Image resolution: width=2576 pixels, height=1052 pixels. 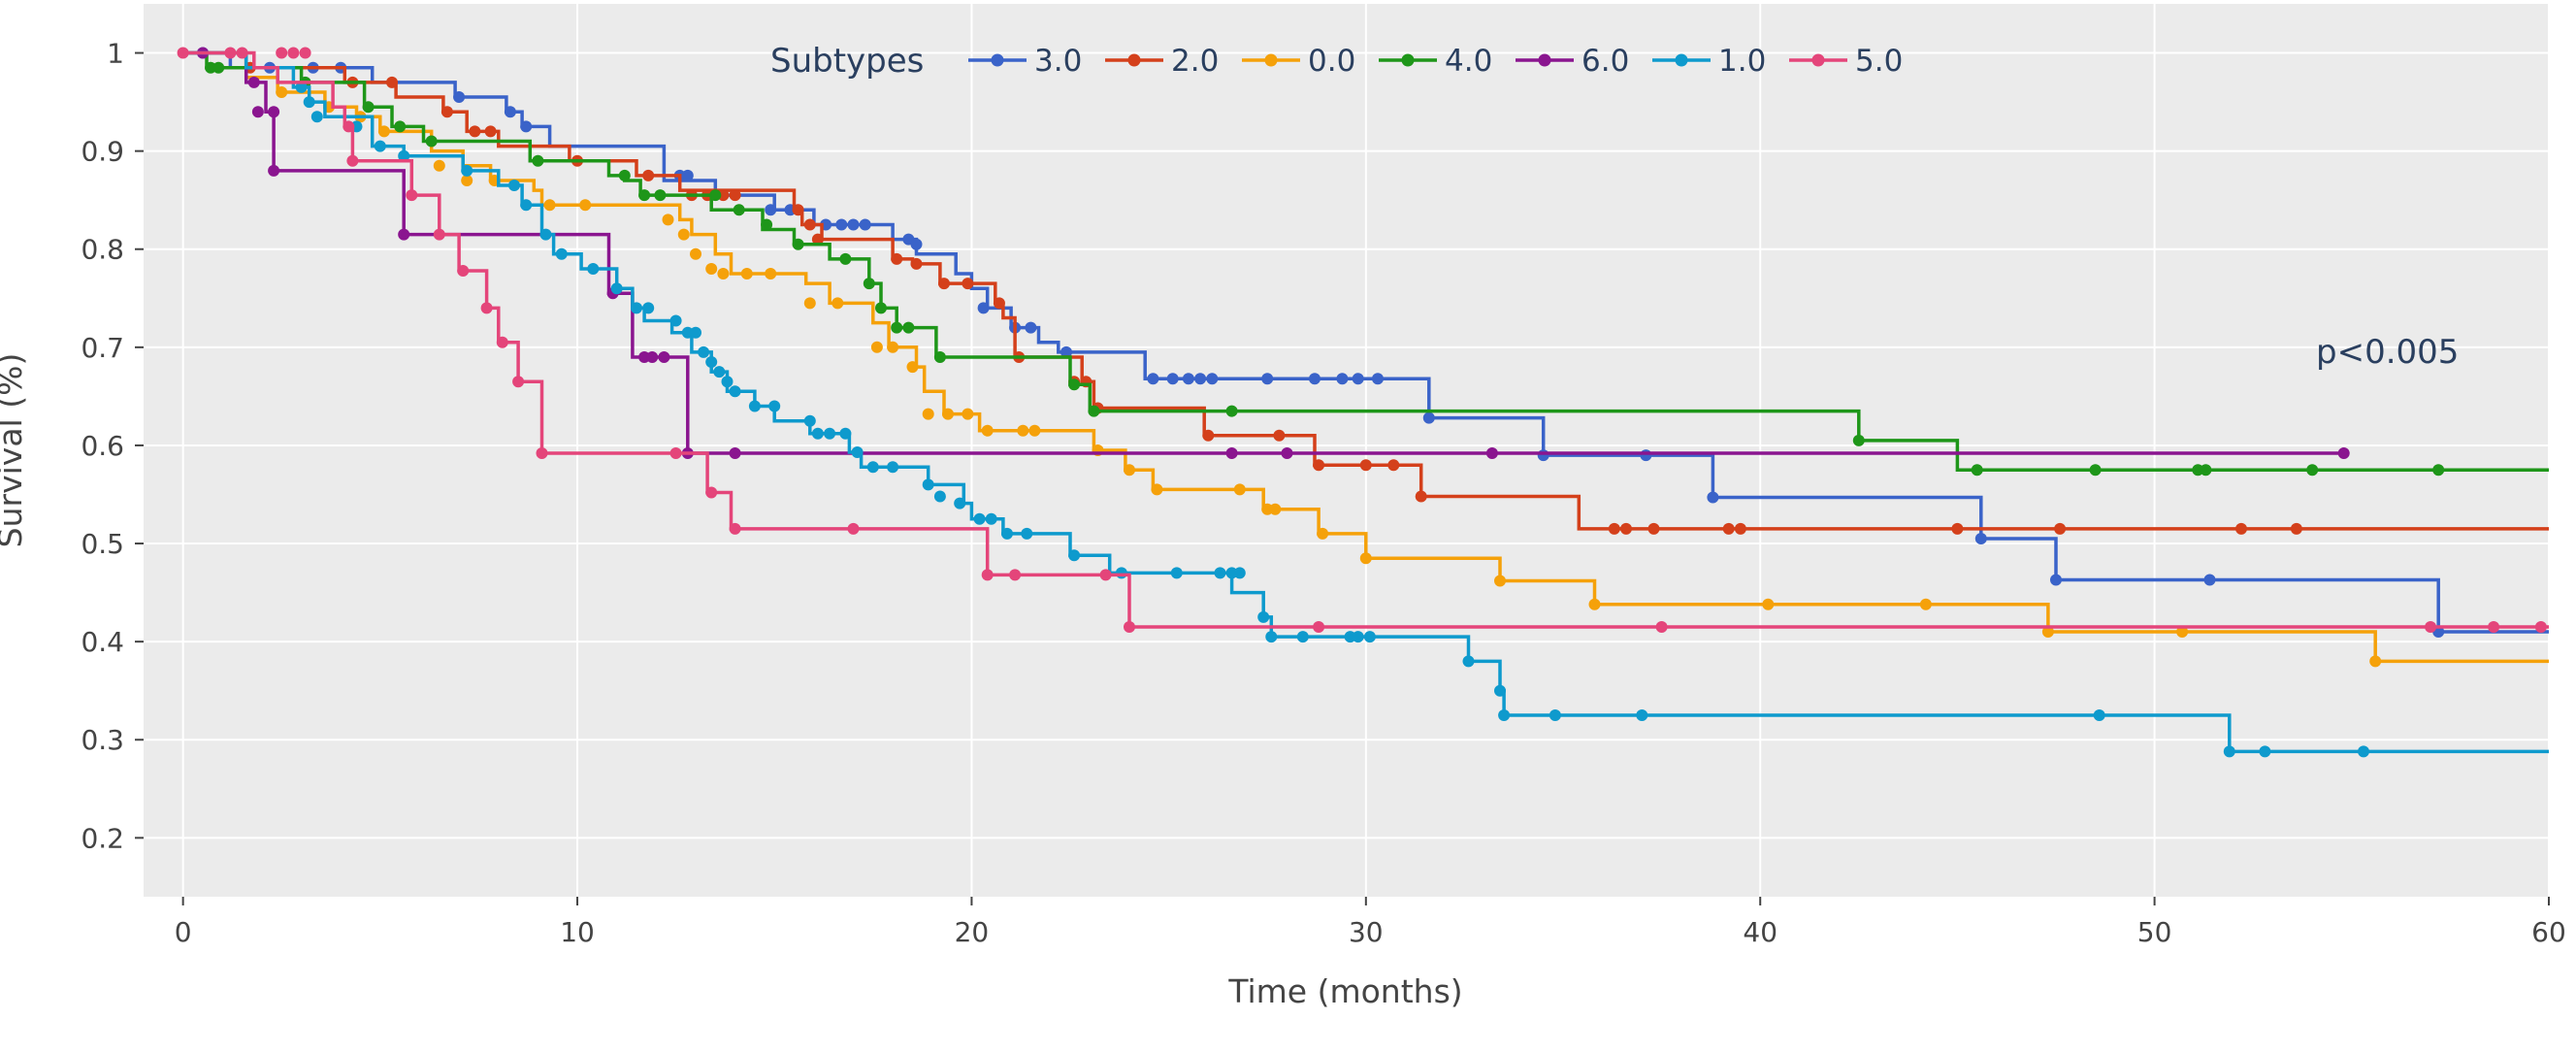 I want to click on y-tick-label: 0.6, so click(x=103, y=446).